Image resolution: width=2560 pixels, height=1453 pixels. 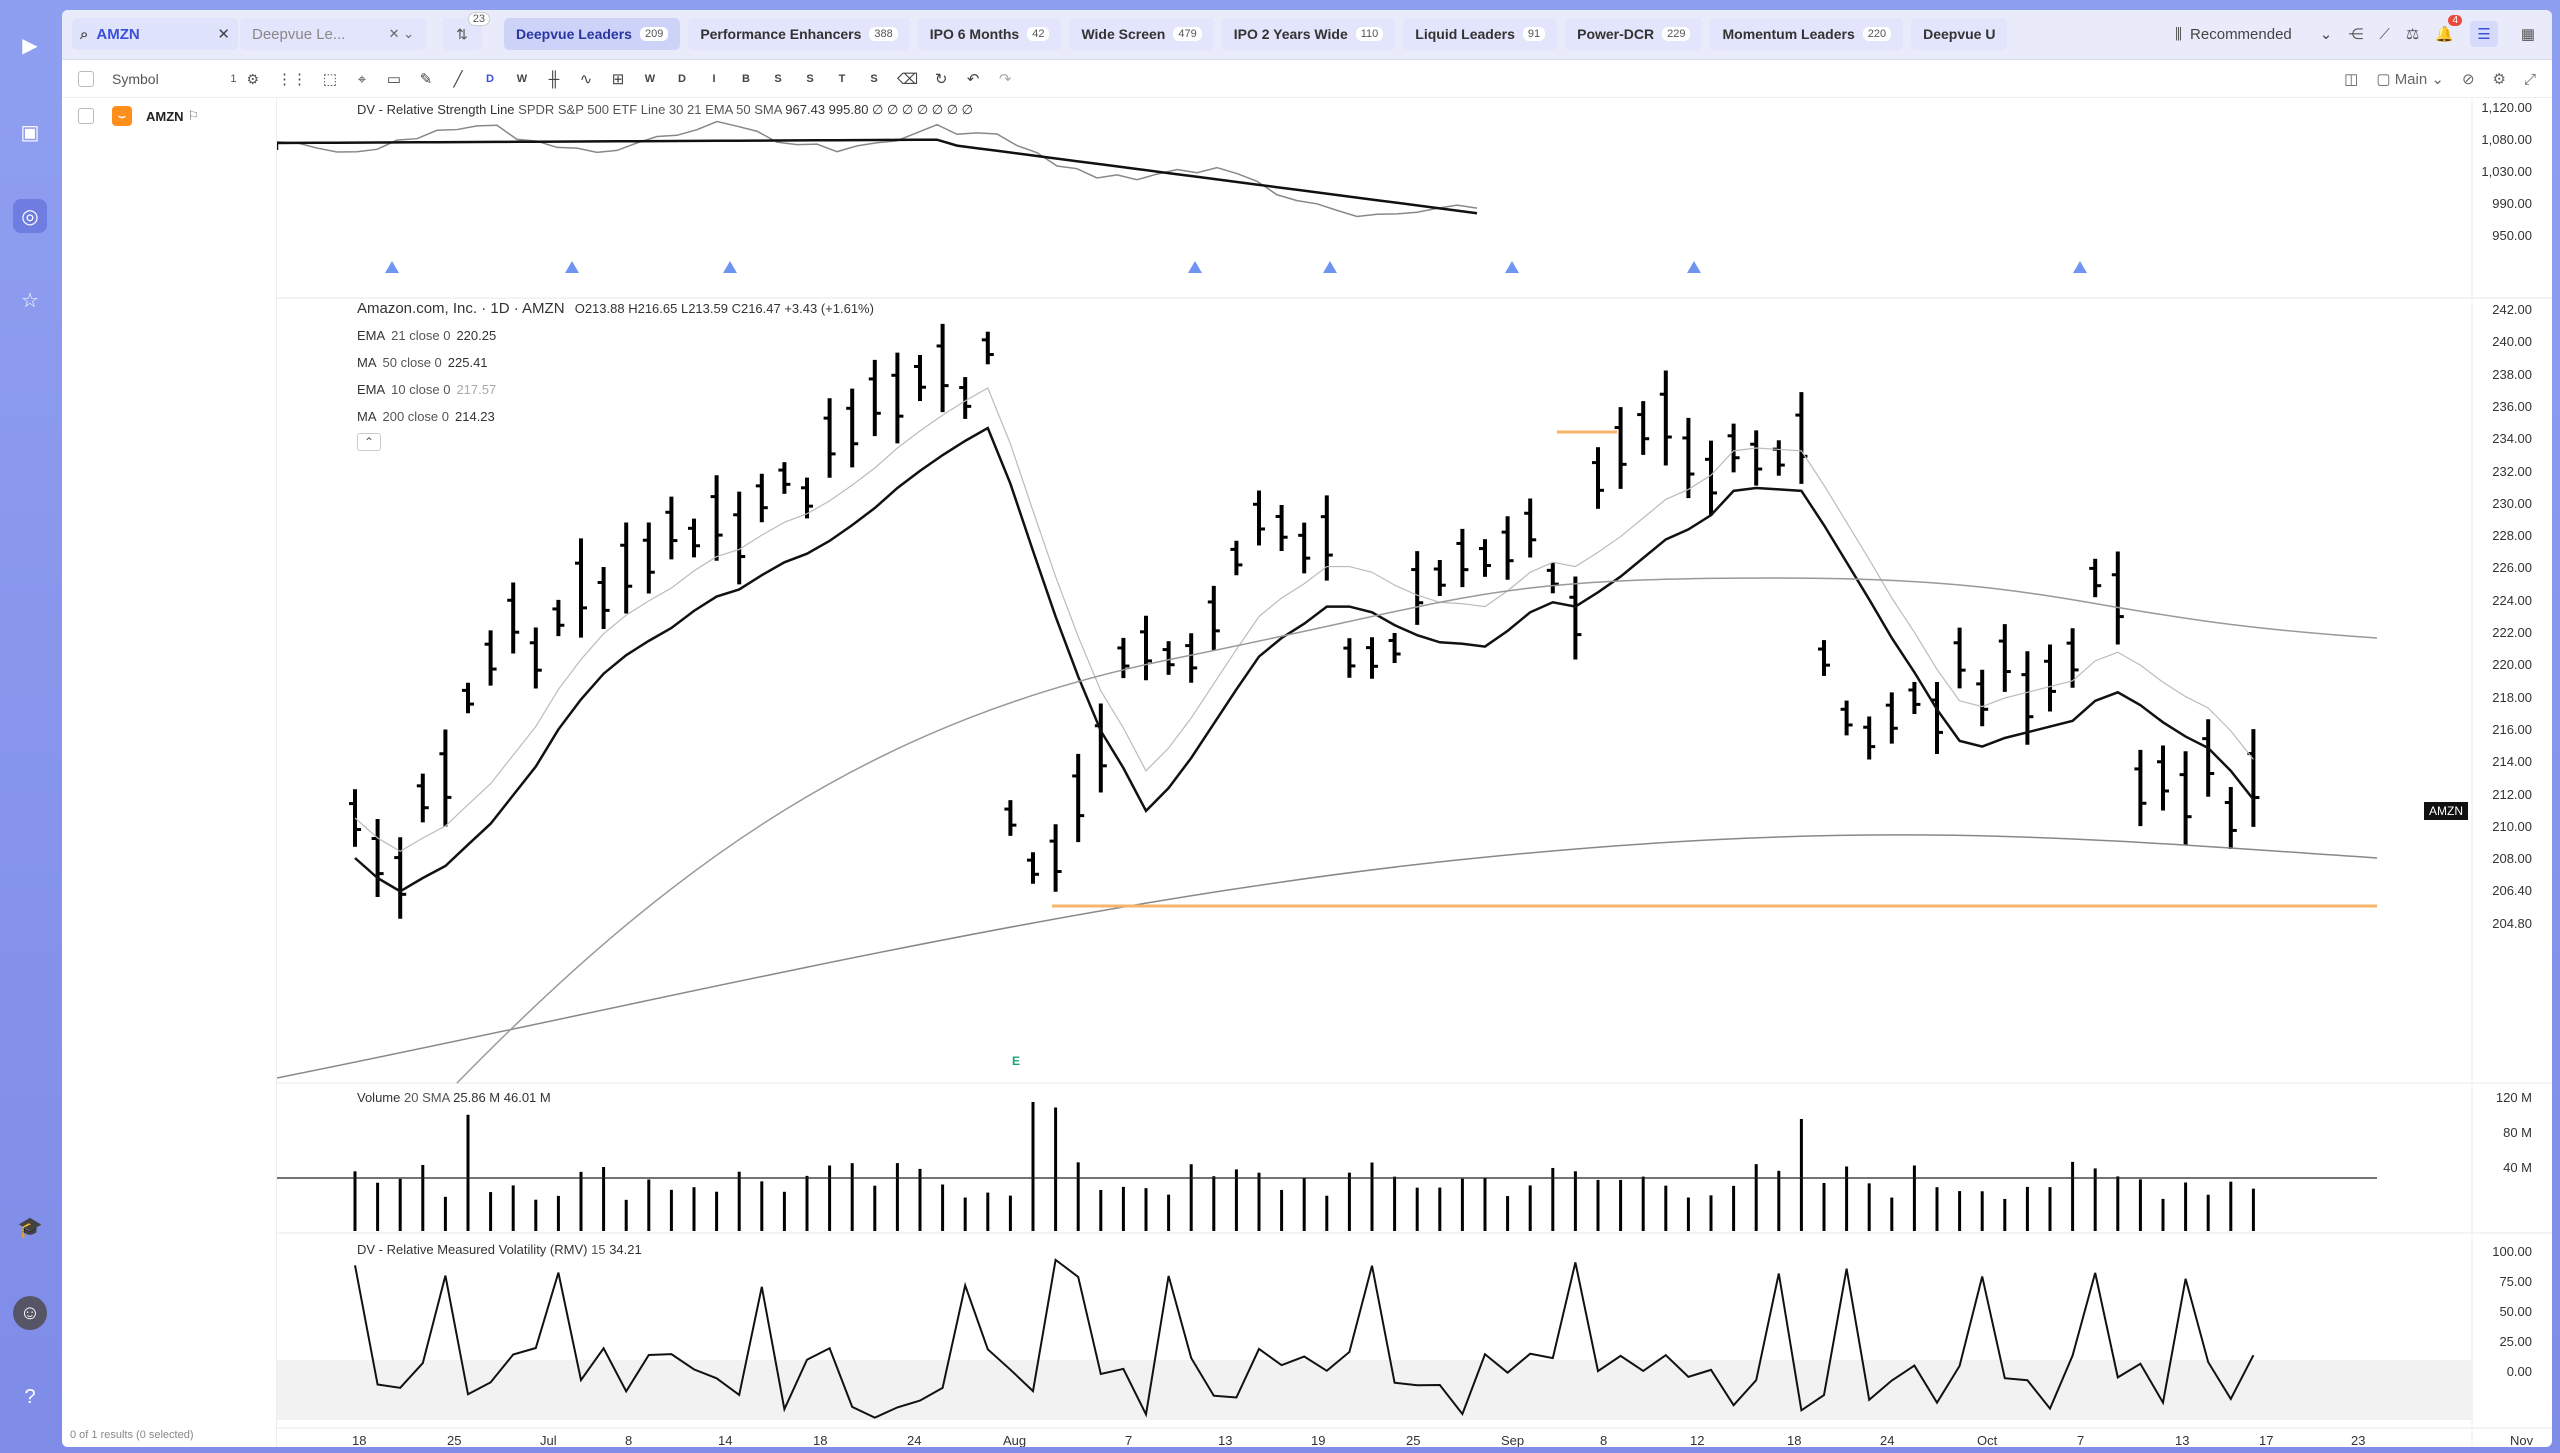 I want to click on settings-icon: ⚙, so click(x=2499, y=79).